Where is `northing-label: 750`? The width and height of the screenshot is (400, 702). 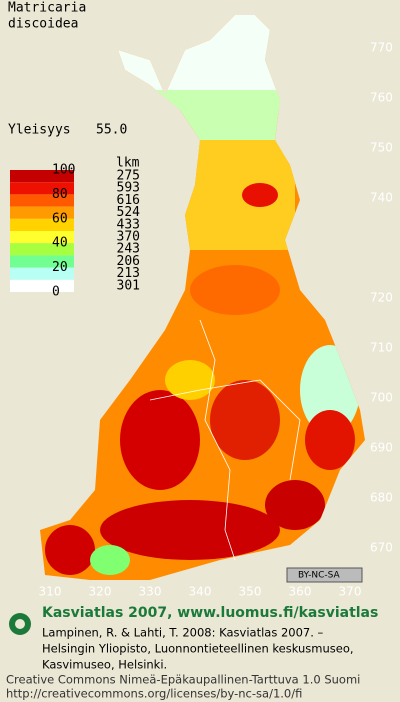 northing-label: 750 is located at coordinates (381, 148).